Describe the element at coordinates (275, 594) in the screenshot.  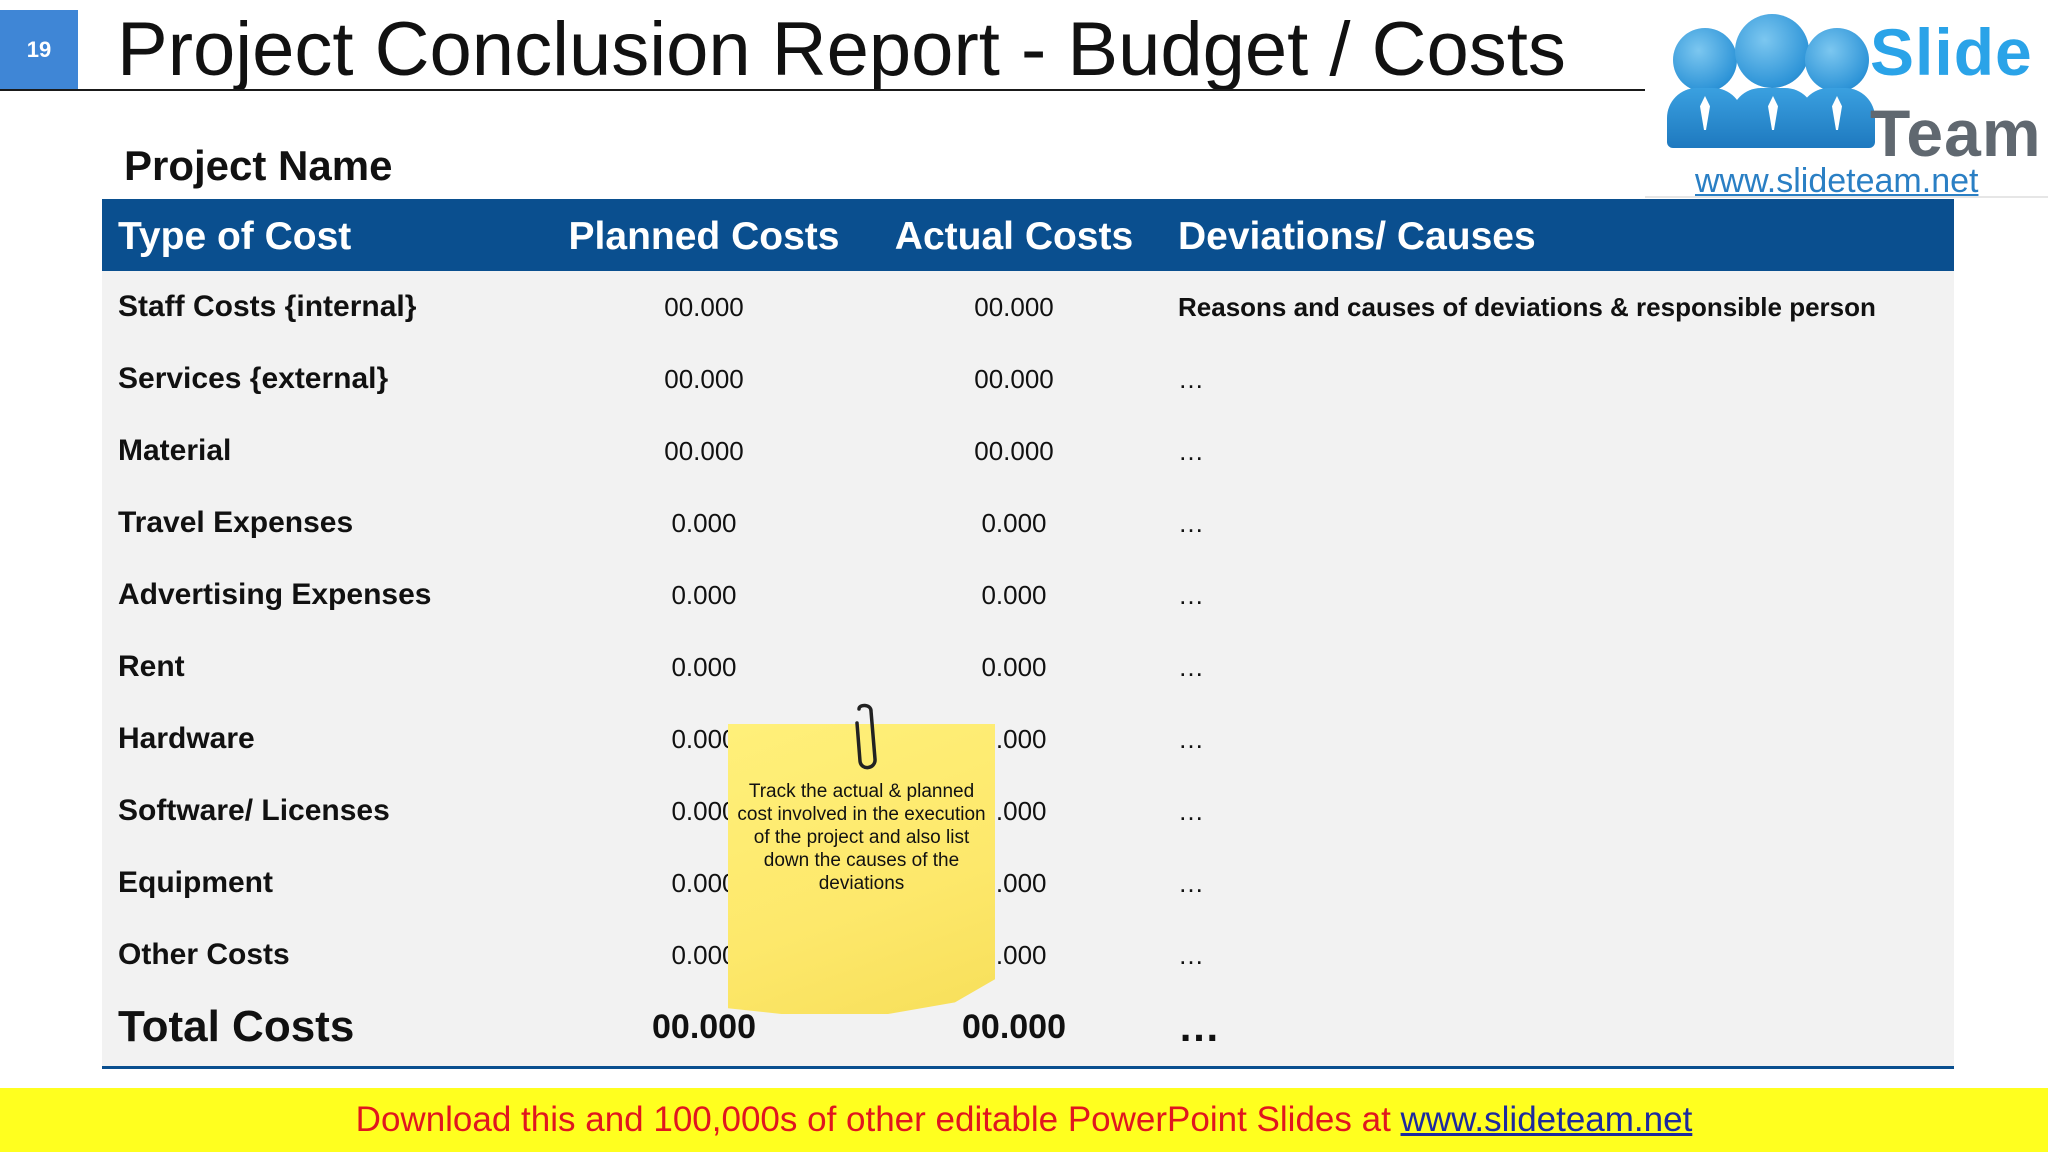
I see `cost-type: Advertising Expenses` at that location.